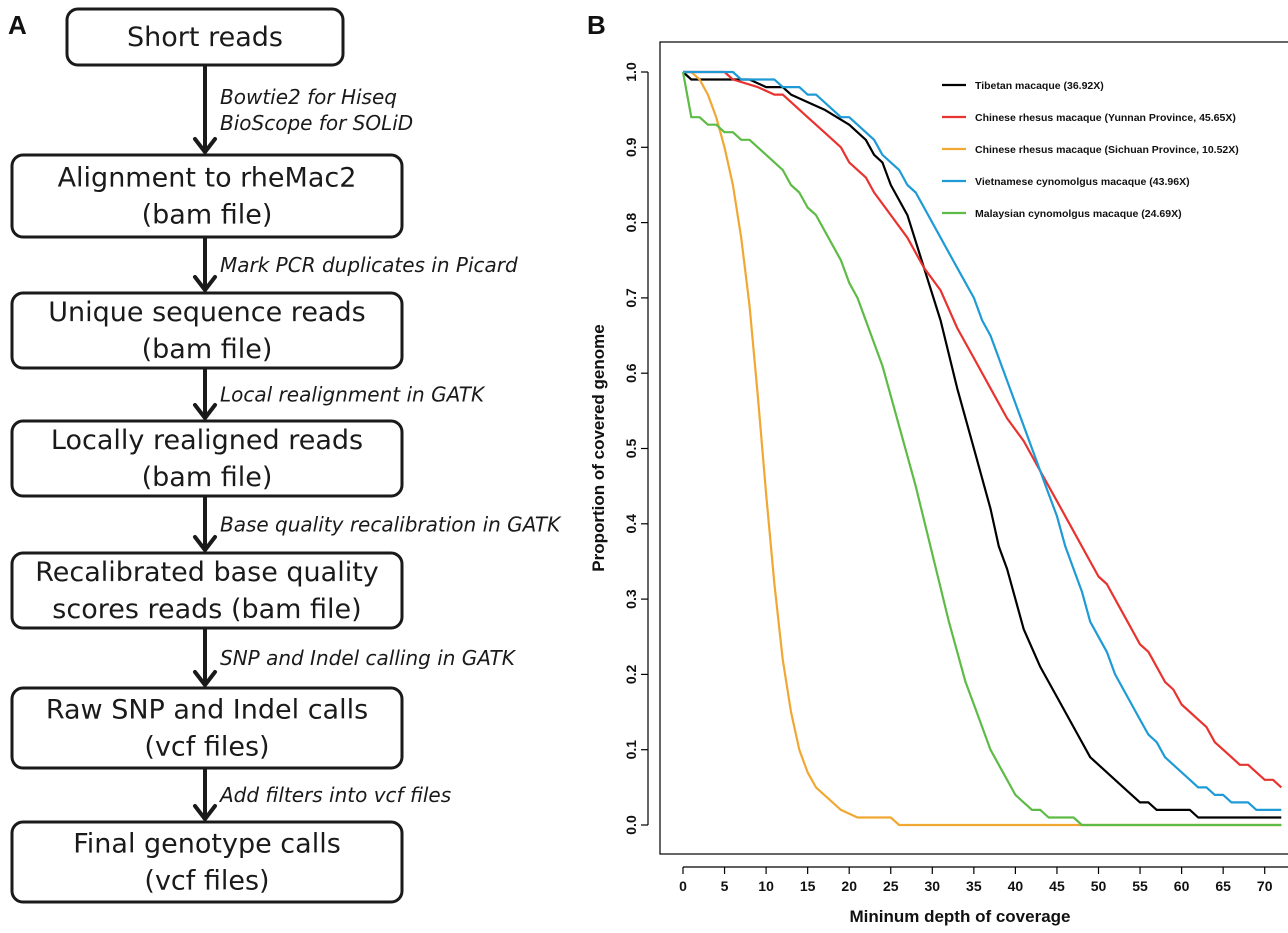  What do you see at coordinates (1140, 886) in the screenshot?
I see `x-tick-label: 55` at bounding box center [1140, 886].